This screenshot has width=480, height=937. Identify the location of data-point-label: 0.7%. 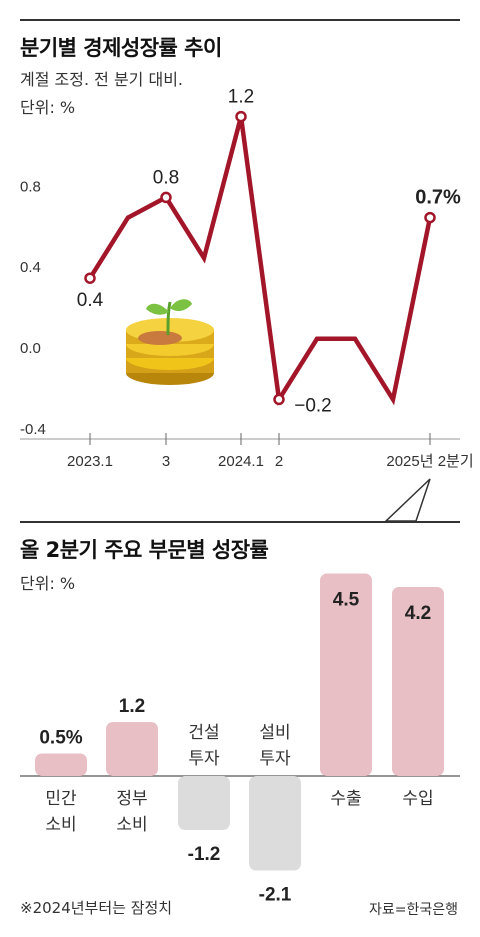
(438, 198).